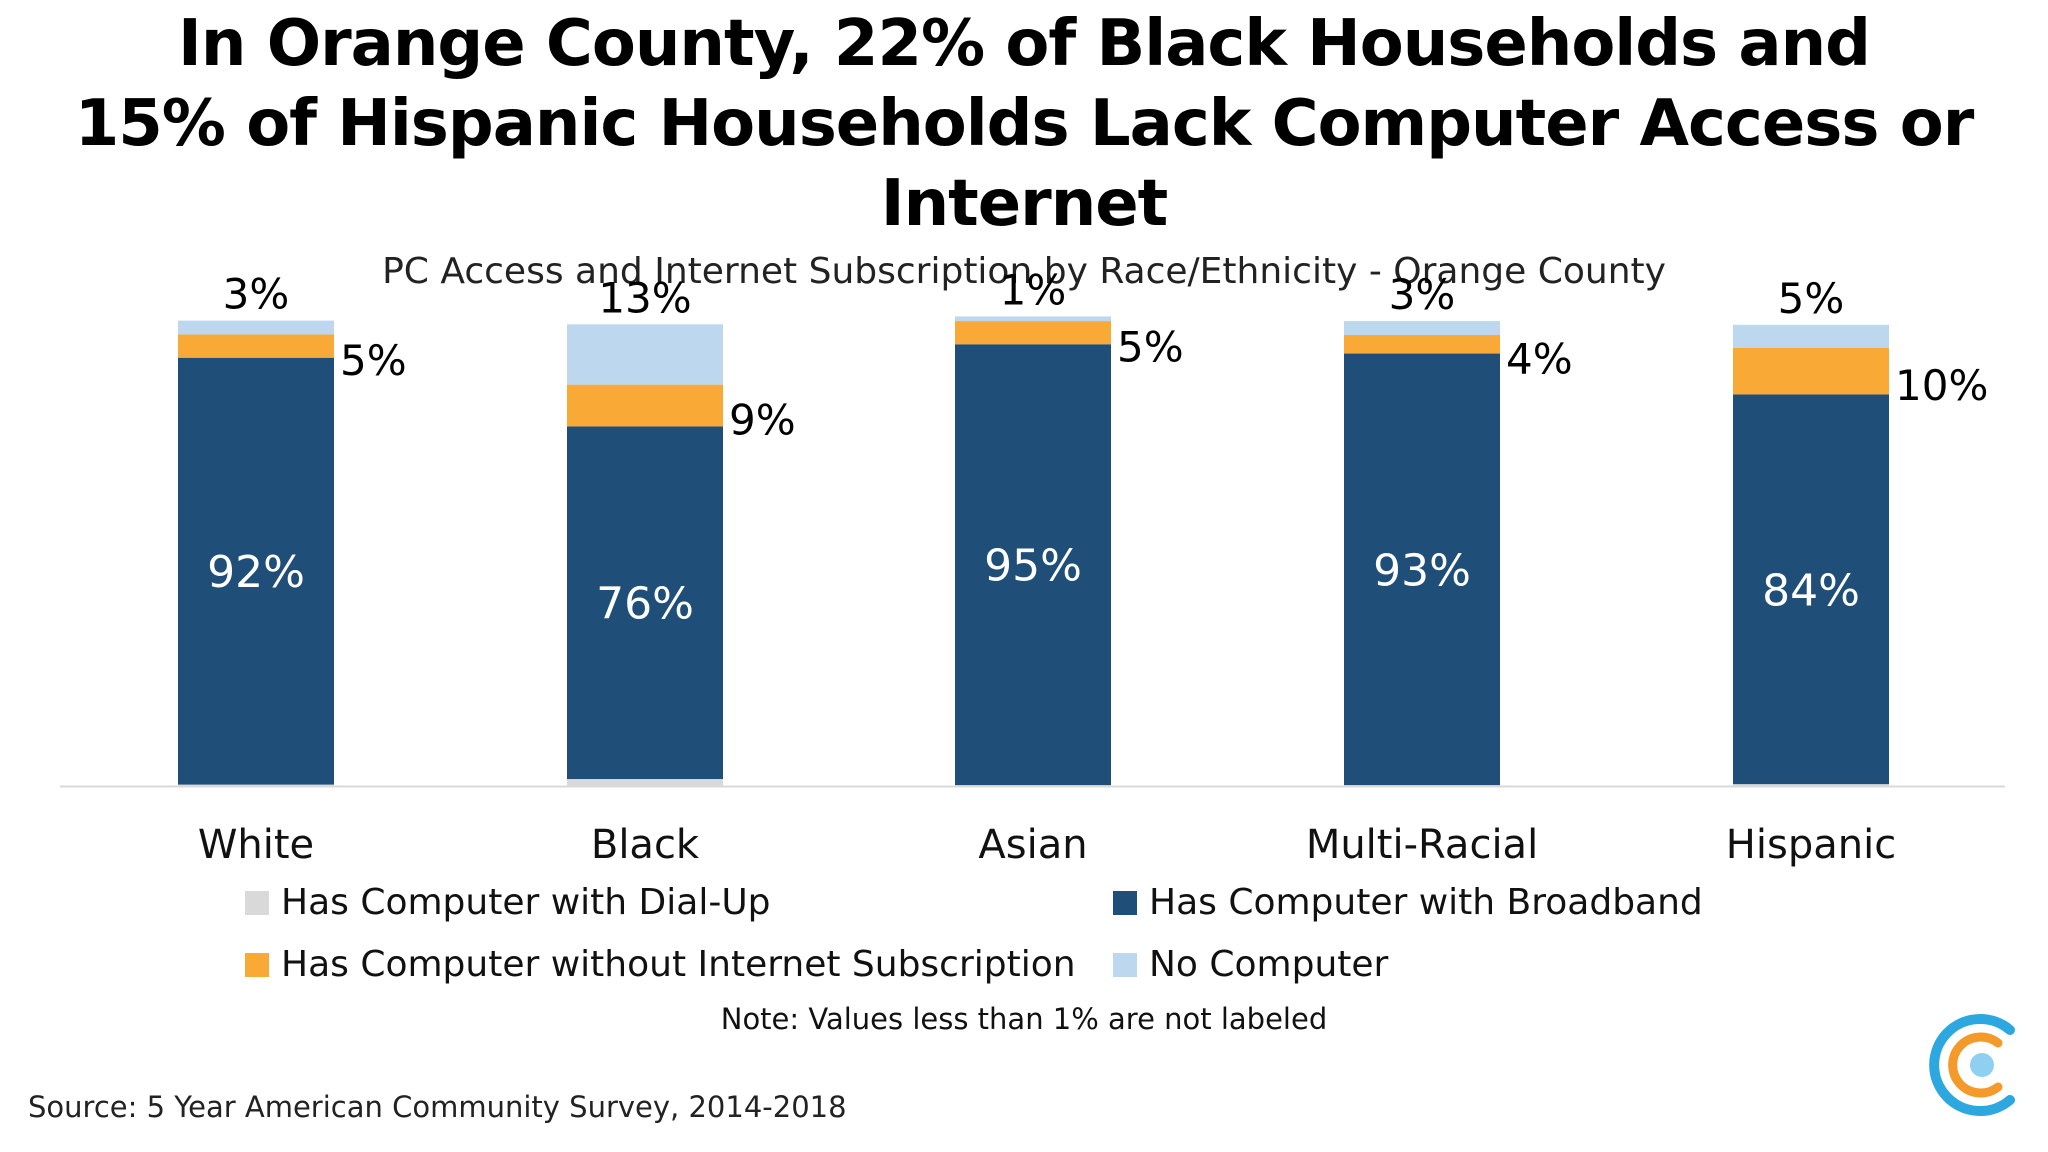 The width and height of the screenshot is (2048, 1152). Describe the element at coordinates (645, 354) in the screenshot. I see `bar-no-computer-black` at that location.